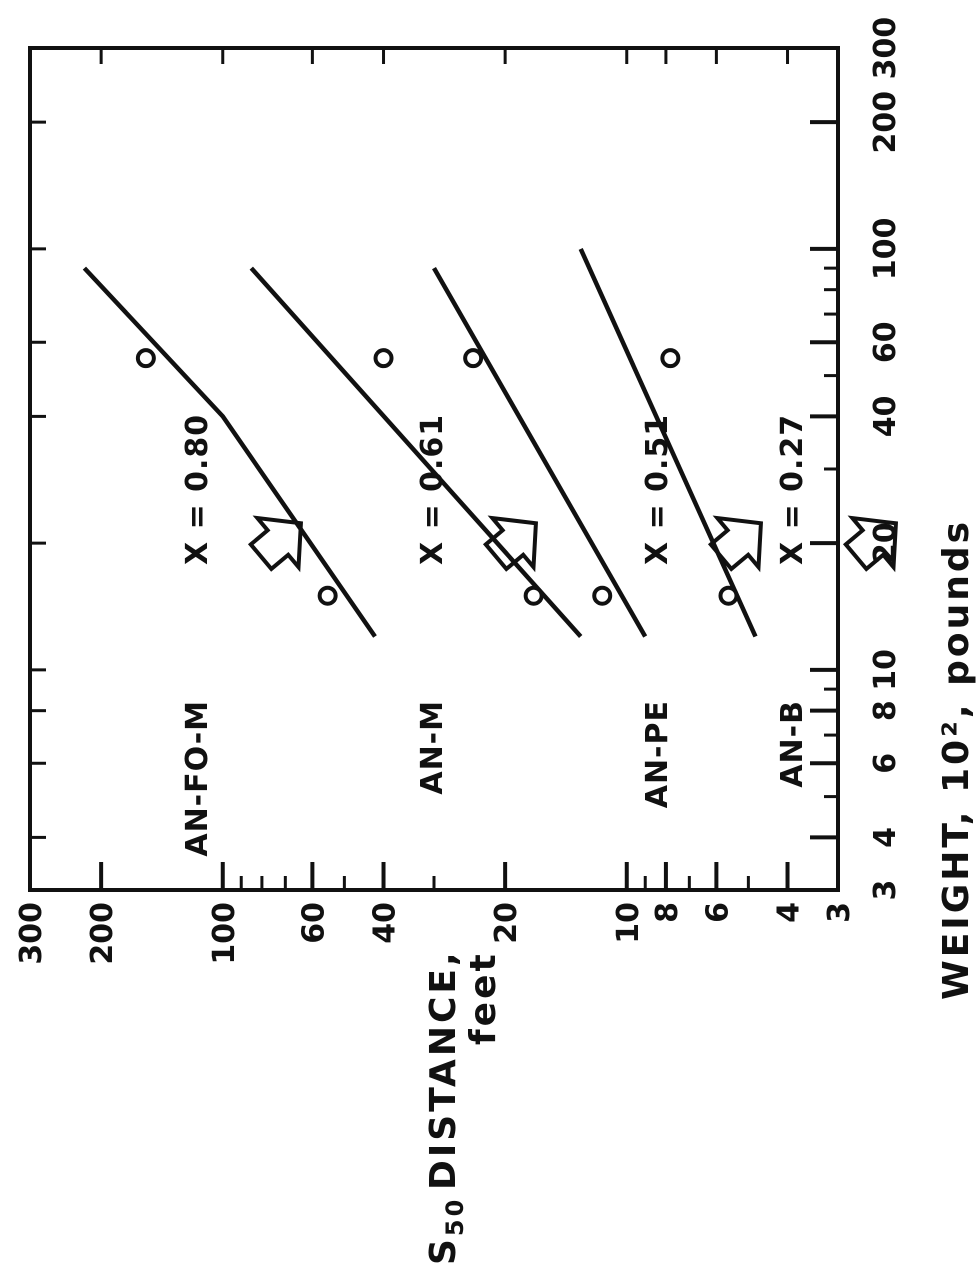 Image resolution: width=980 pixels, height=1283 pixels. Describe the element at coordinates (102, 933) in the screenshot. I see `y-tick-label: 200` at that location.